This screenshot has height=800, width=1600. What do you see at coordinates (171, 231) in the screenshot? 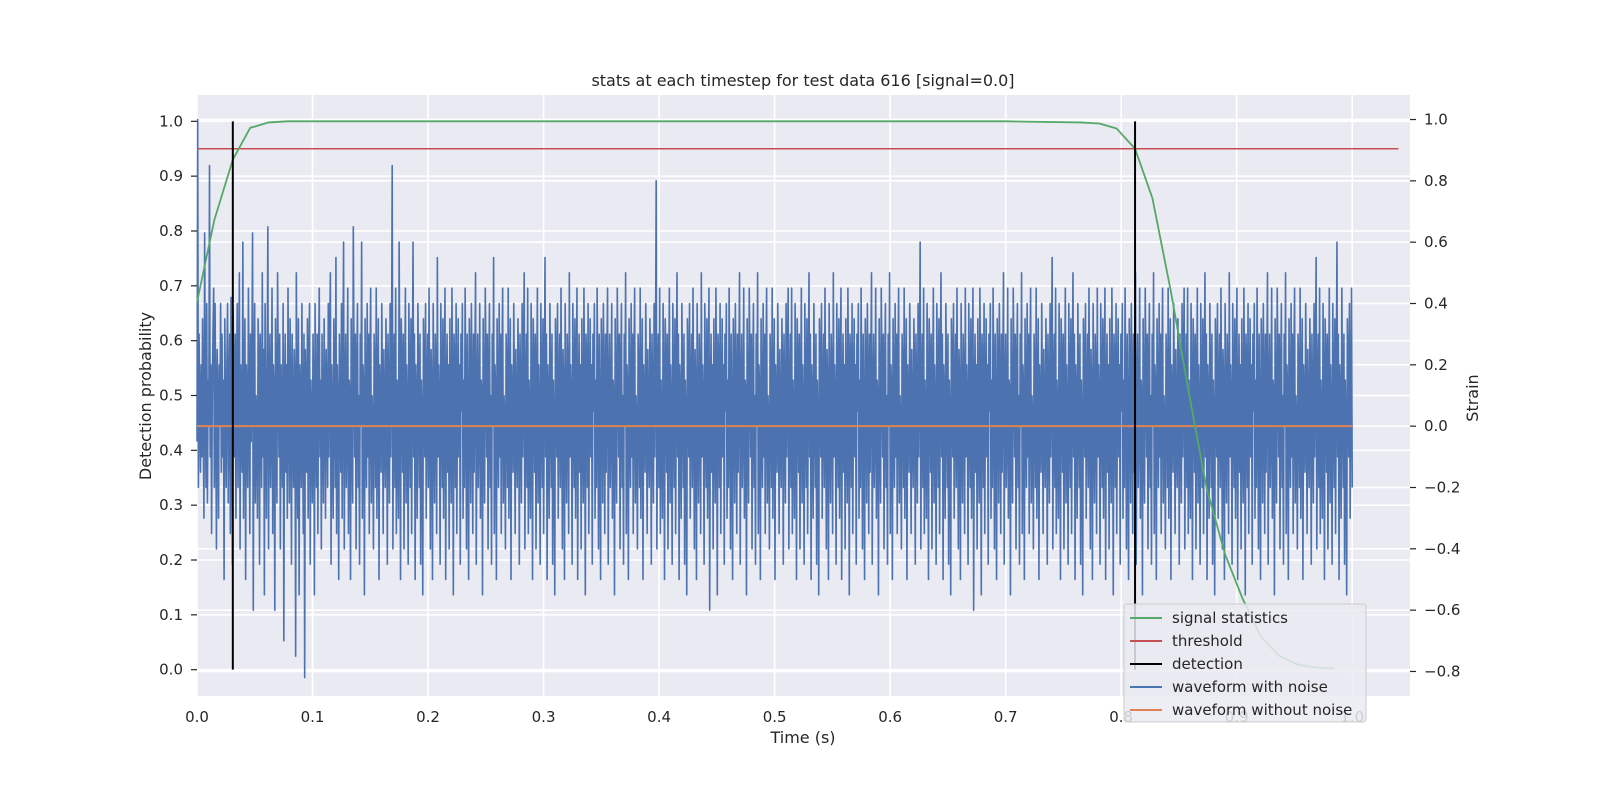
I see `y-tick-label: 0.8` at bounding box center [171, 231].